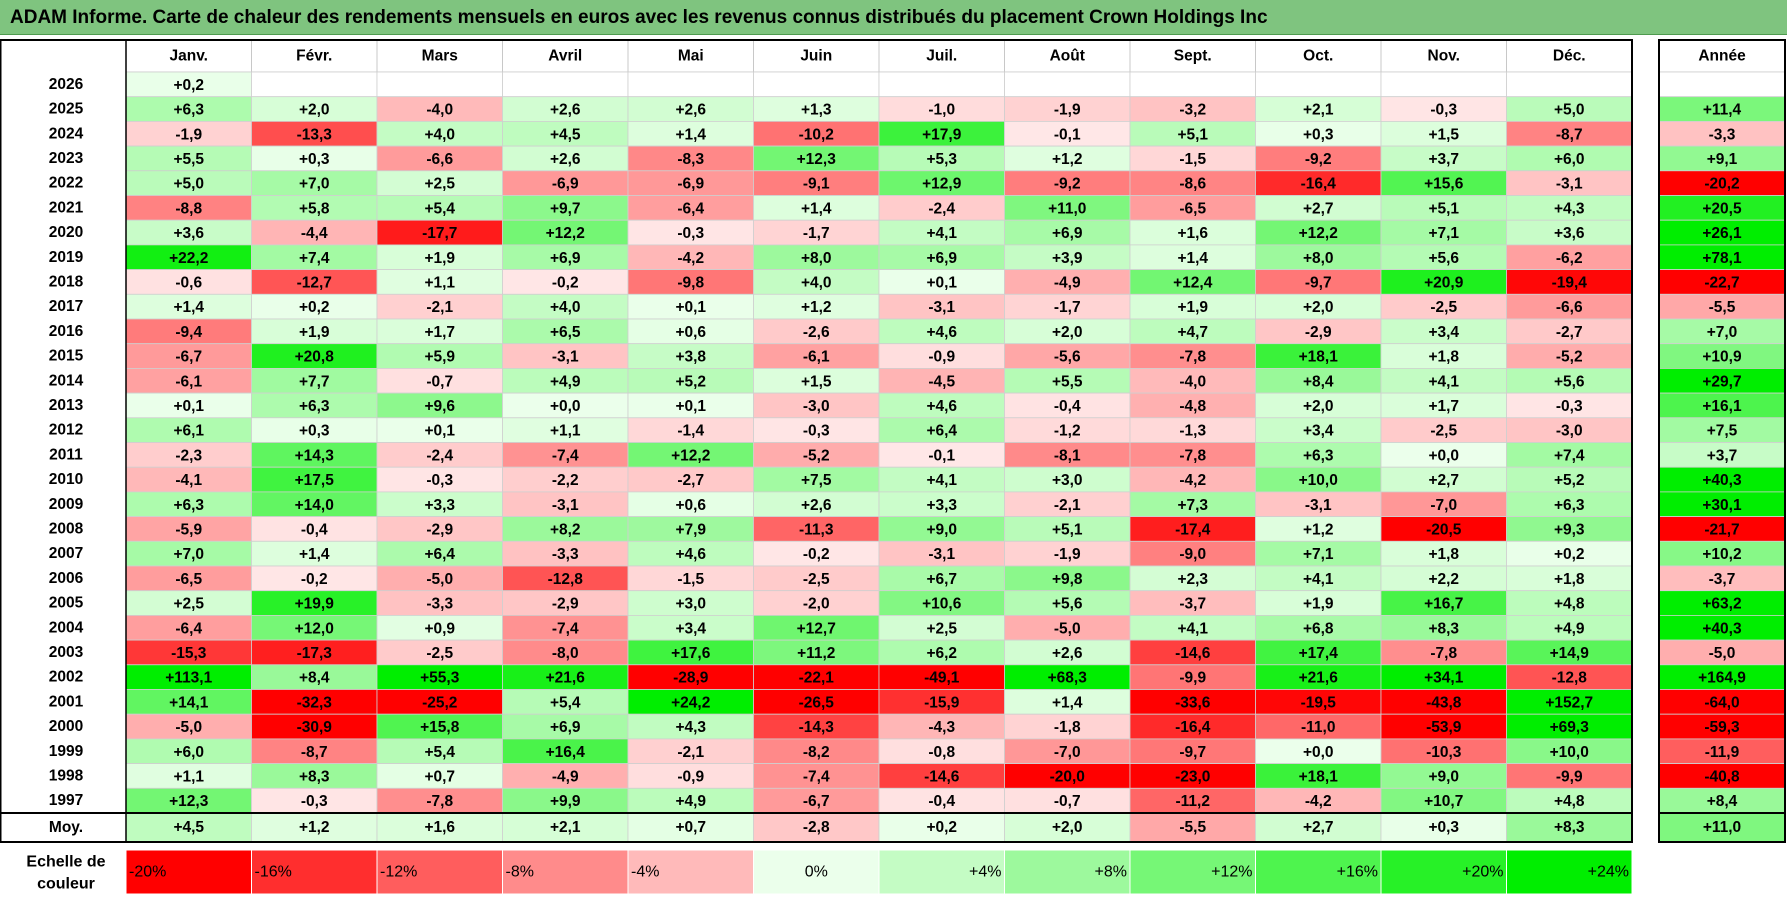 Image resolution: width=1787 pixels, height=912 pixels. Describe the element at coordinates (439, 529) in the screenshot. I see `heatmap-cell-value: -2,9` at that location.